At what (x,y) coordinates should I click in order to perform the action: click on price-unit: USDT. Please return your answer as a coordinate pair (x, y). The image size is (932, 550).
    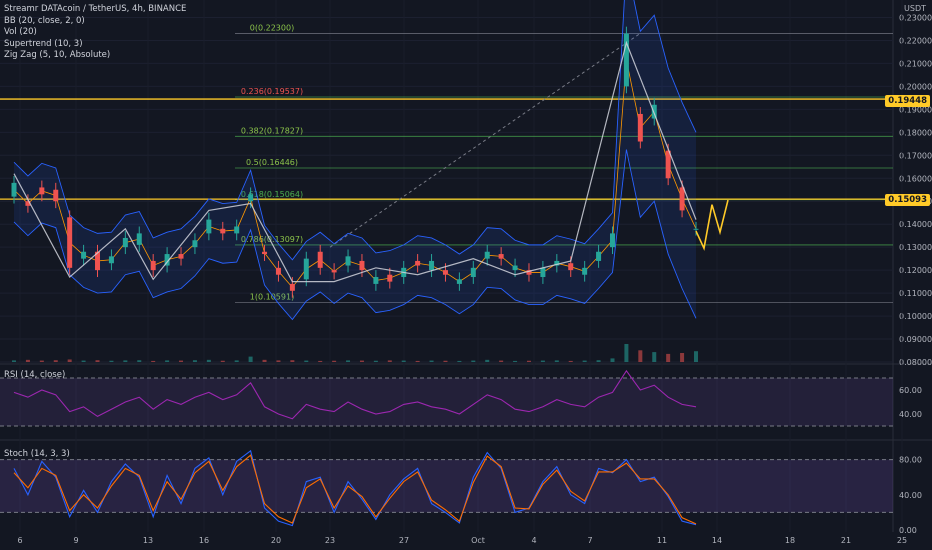
    Looking at the image, I should click on (915, 8).